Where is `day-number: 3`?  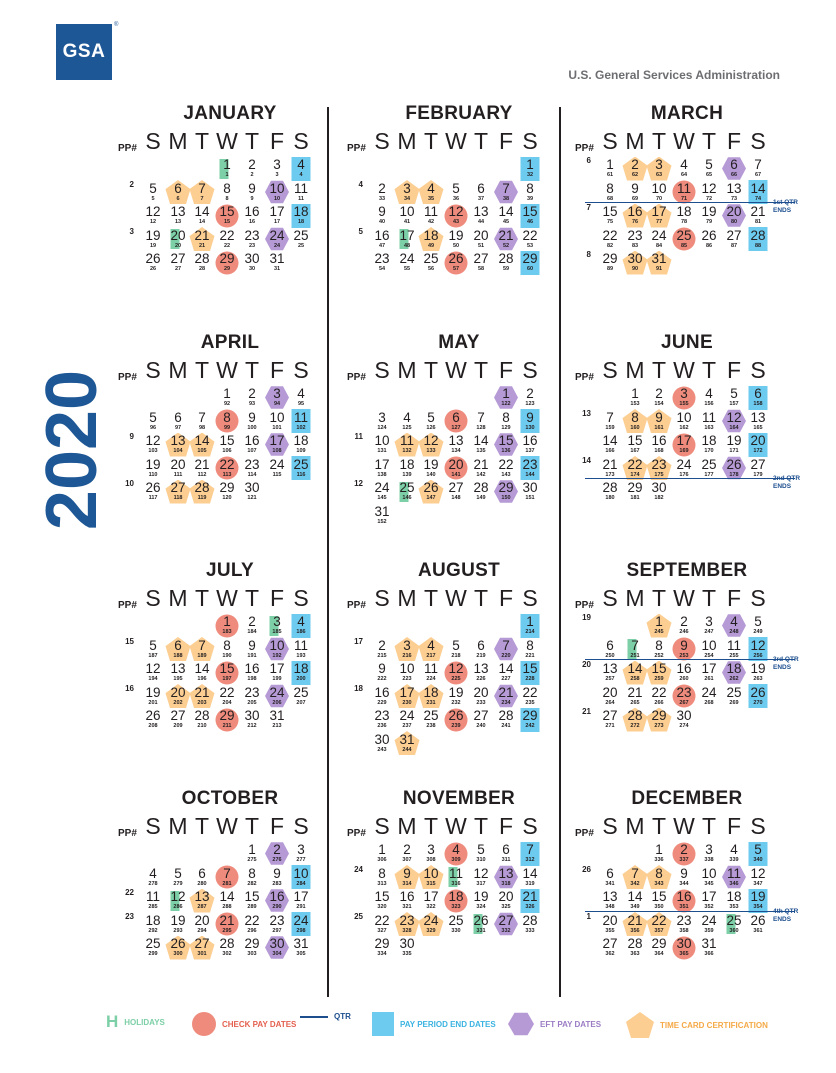 day-number: 3 is located at coordinates (277, 164).